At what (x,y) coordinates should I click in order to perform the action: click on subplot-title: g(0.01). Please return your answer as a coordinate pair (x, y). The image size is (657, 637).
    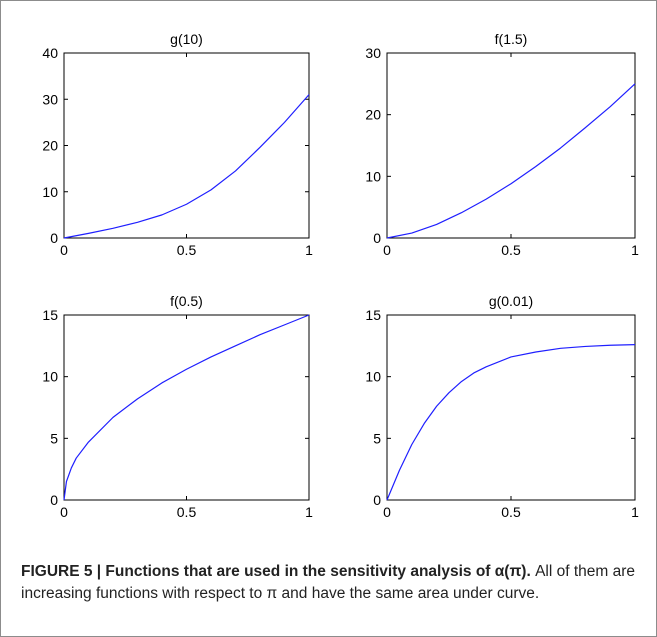
    Looking at the image, I should click on (511, 301).